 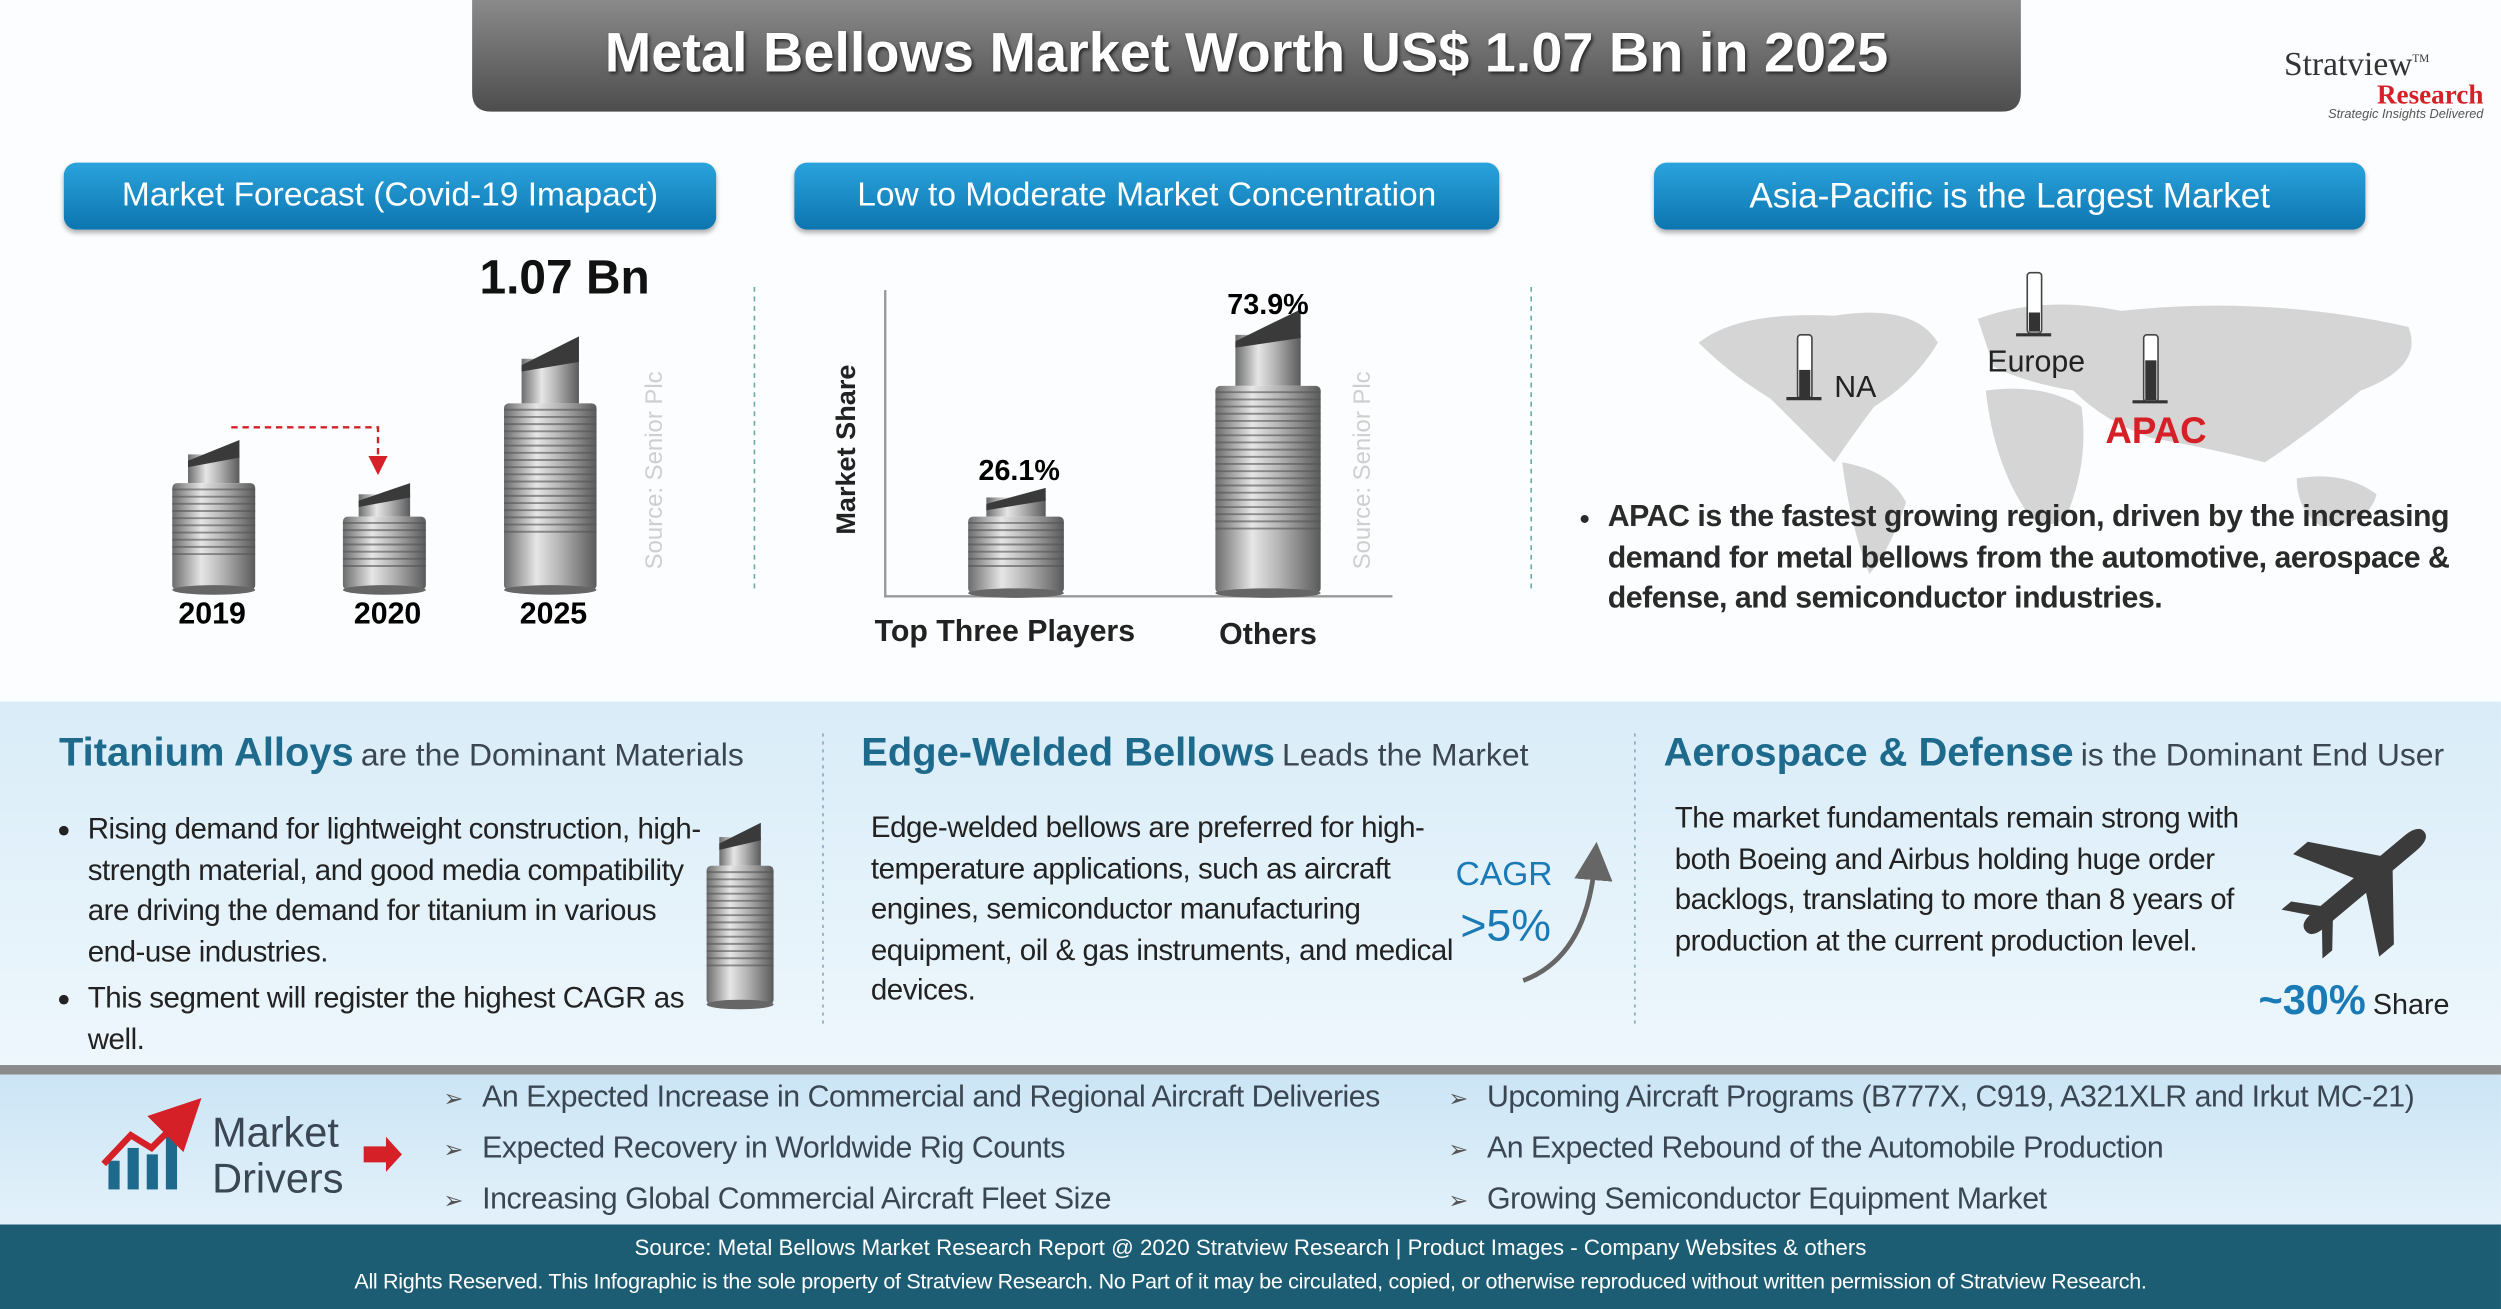 What do you see at coordinates (1505, 925) in the screenshot?
I see `cagr-value: >5%` at bounding box center [1505, 925].